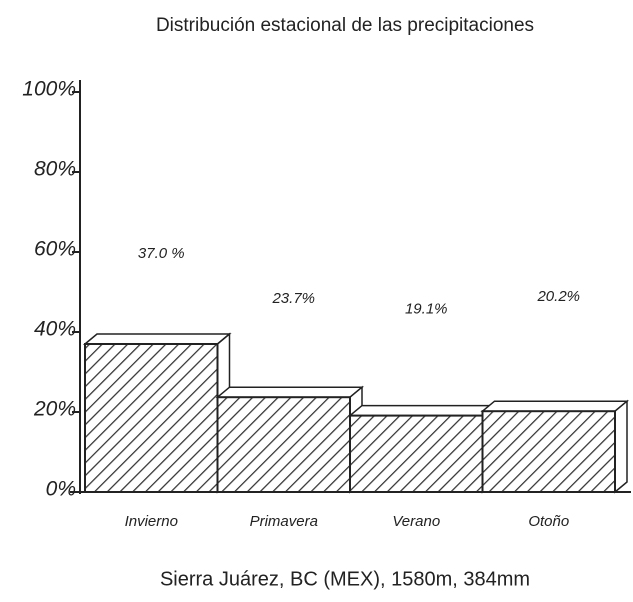  I want to click on data-label: 20.2%, so click(558, 296).